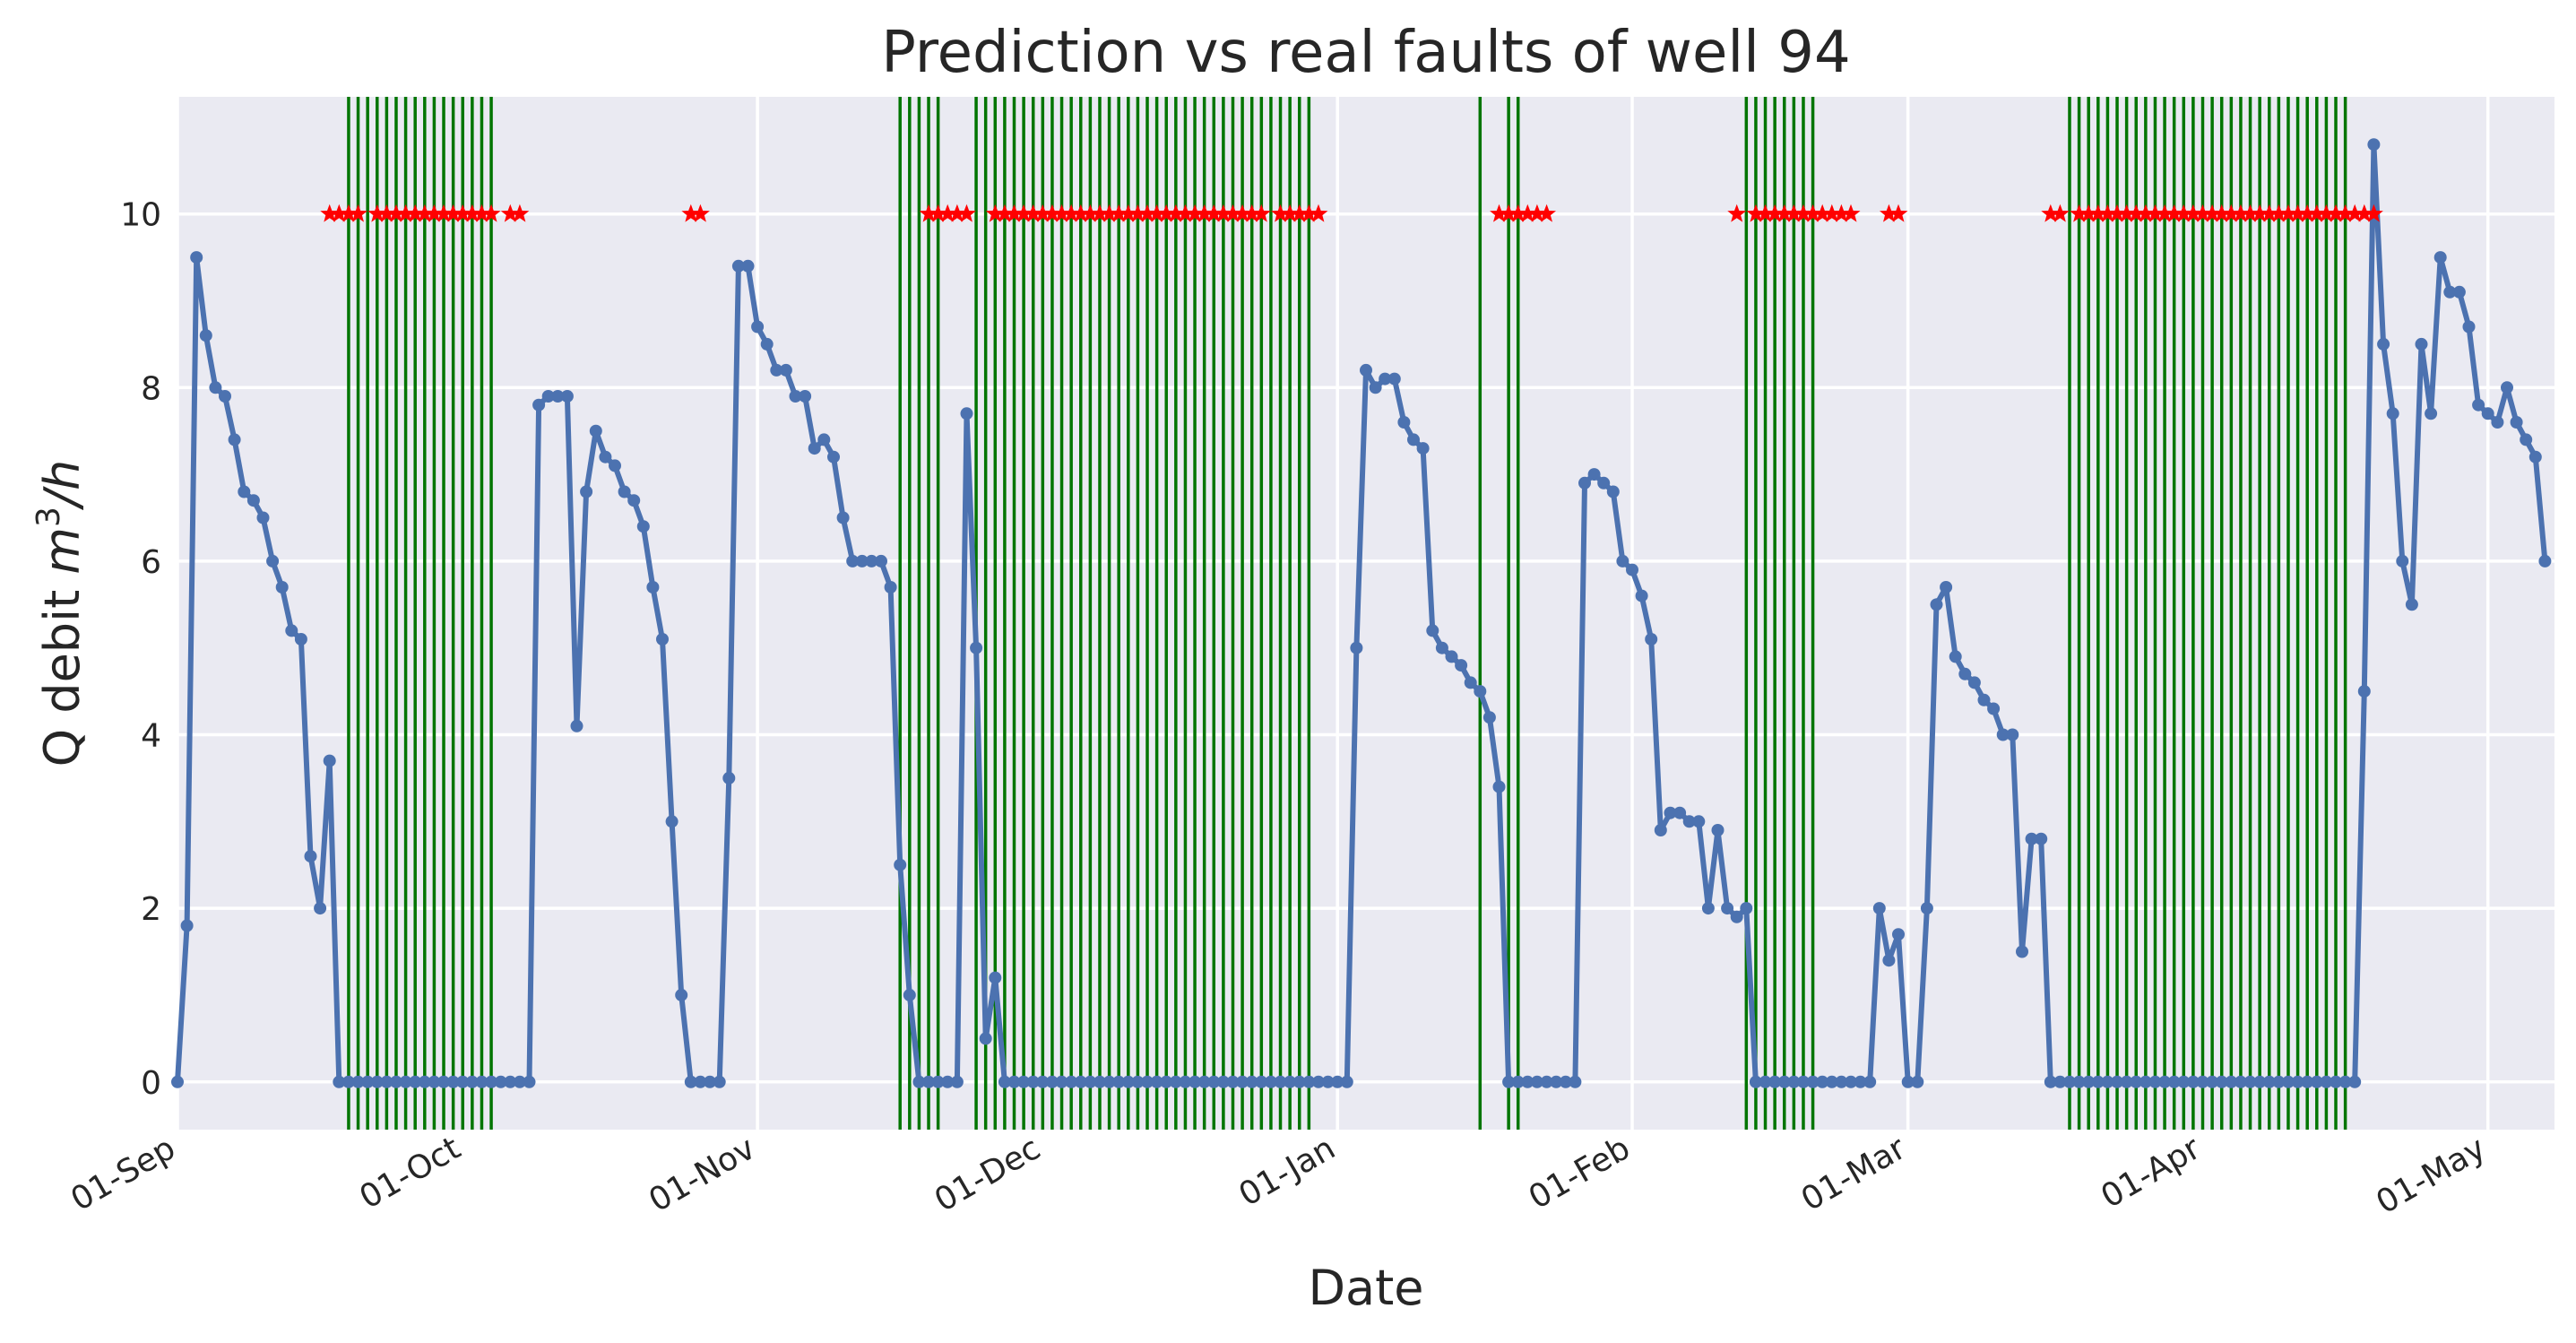 This screenshot has height=1343, width=2576. What do you see at coordinates (702, 1174) in the screenshot?
I see `x-tick-label: 01-Nov` at bounding box center [702, 1174].